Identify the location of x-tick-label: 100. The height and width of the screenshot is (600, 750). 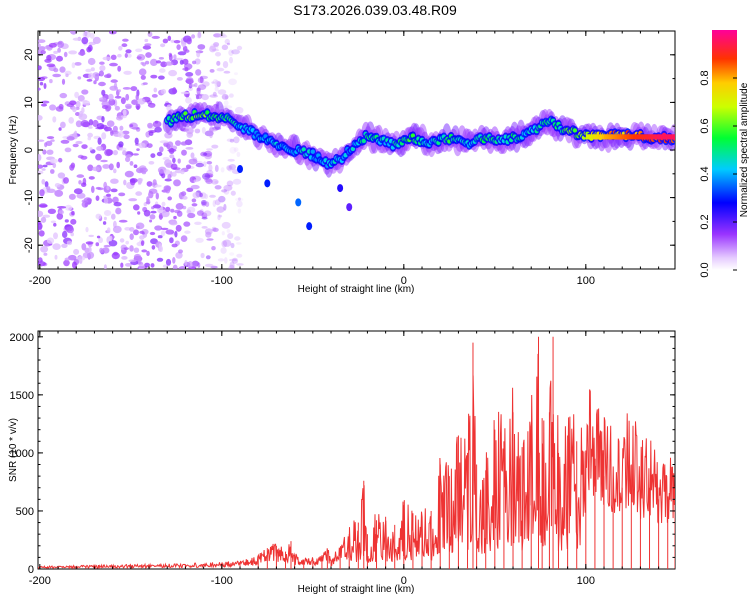
(586, 281).